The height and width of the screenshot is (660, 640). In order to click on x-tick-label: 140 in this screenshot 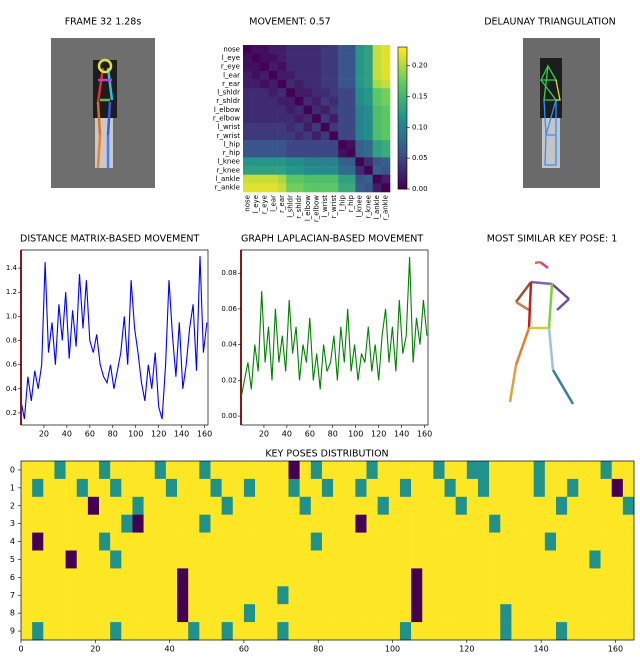, I will do `click(181, 434)`.